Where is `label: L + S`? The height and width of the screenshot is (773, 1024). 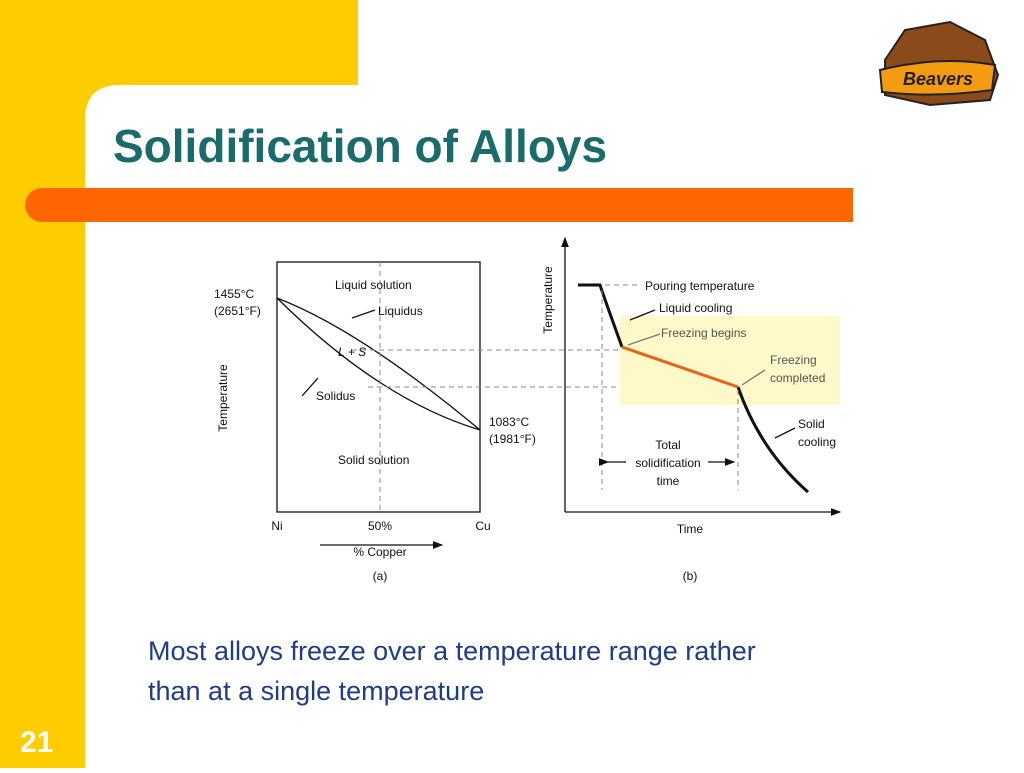 label: L + S is located at coordinates (352, 352).